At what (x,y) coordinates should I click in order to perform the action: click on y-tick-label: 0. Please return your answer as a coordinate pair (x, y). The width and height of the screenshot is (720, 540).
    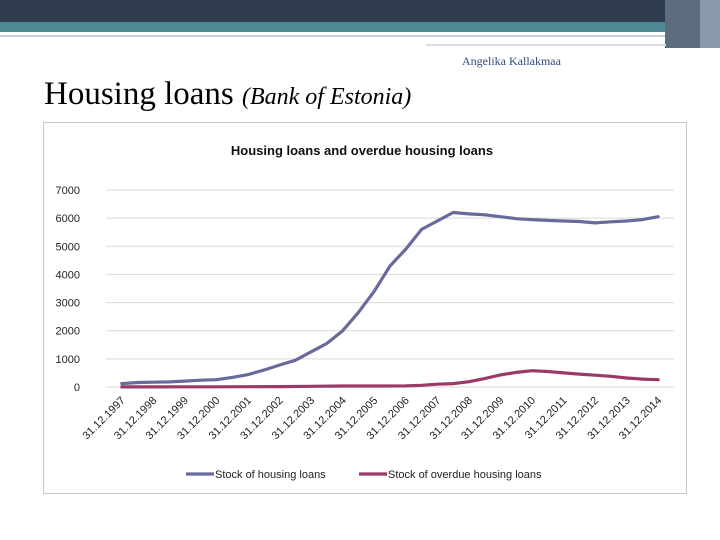
    Looking at the image, I should click on (77, 388).